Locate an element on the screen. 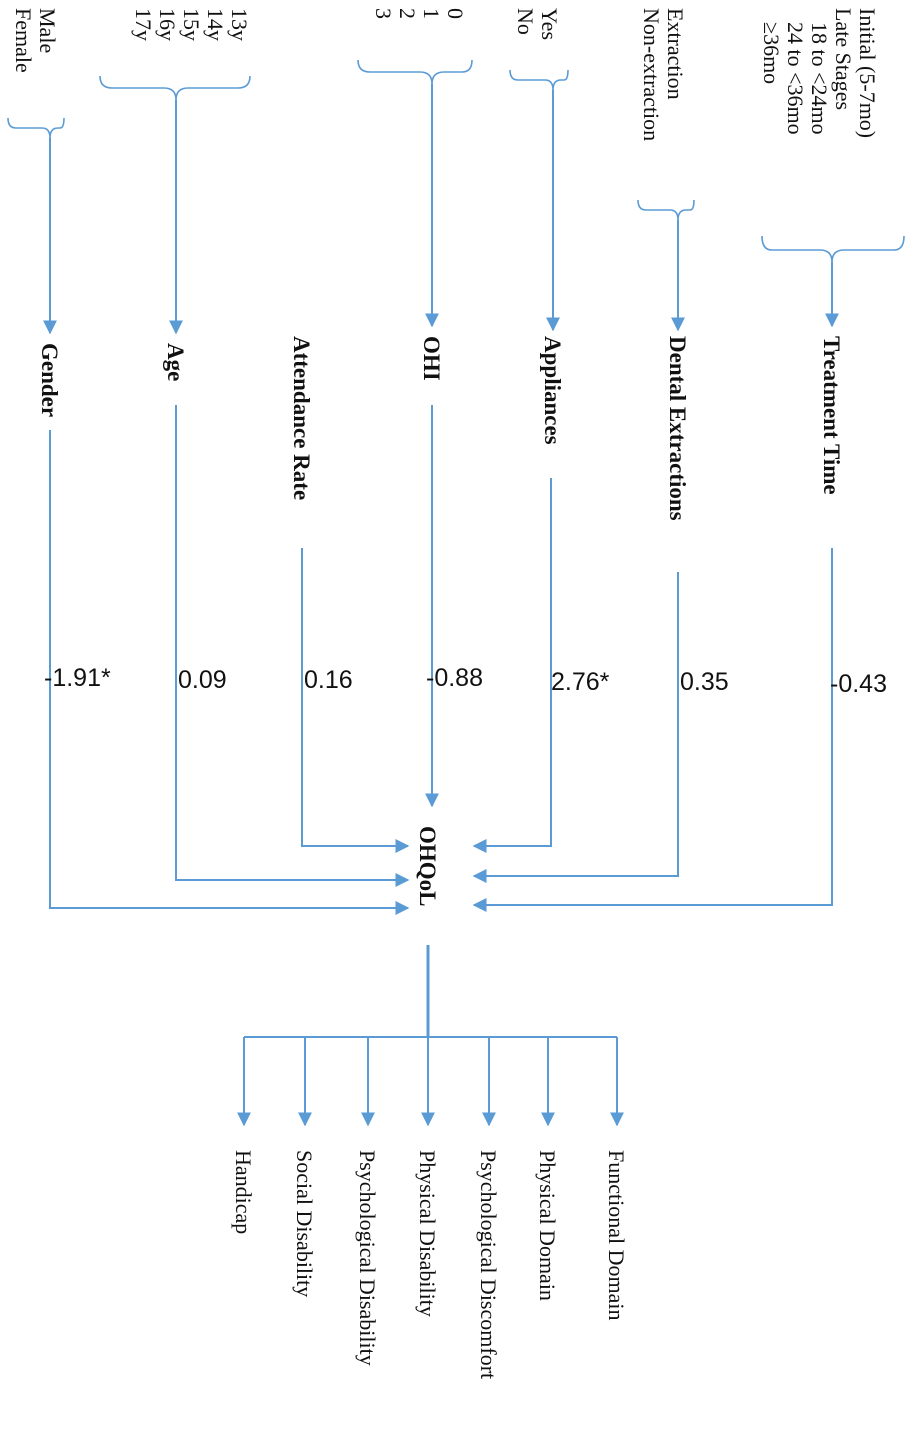 This screenshot has height=1443, width=909. predictor-appliances: Appliances is located at coordinates (552, 390).